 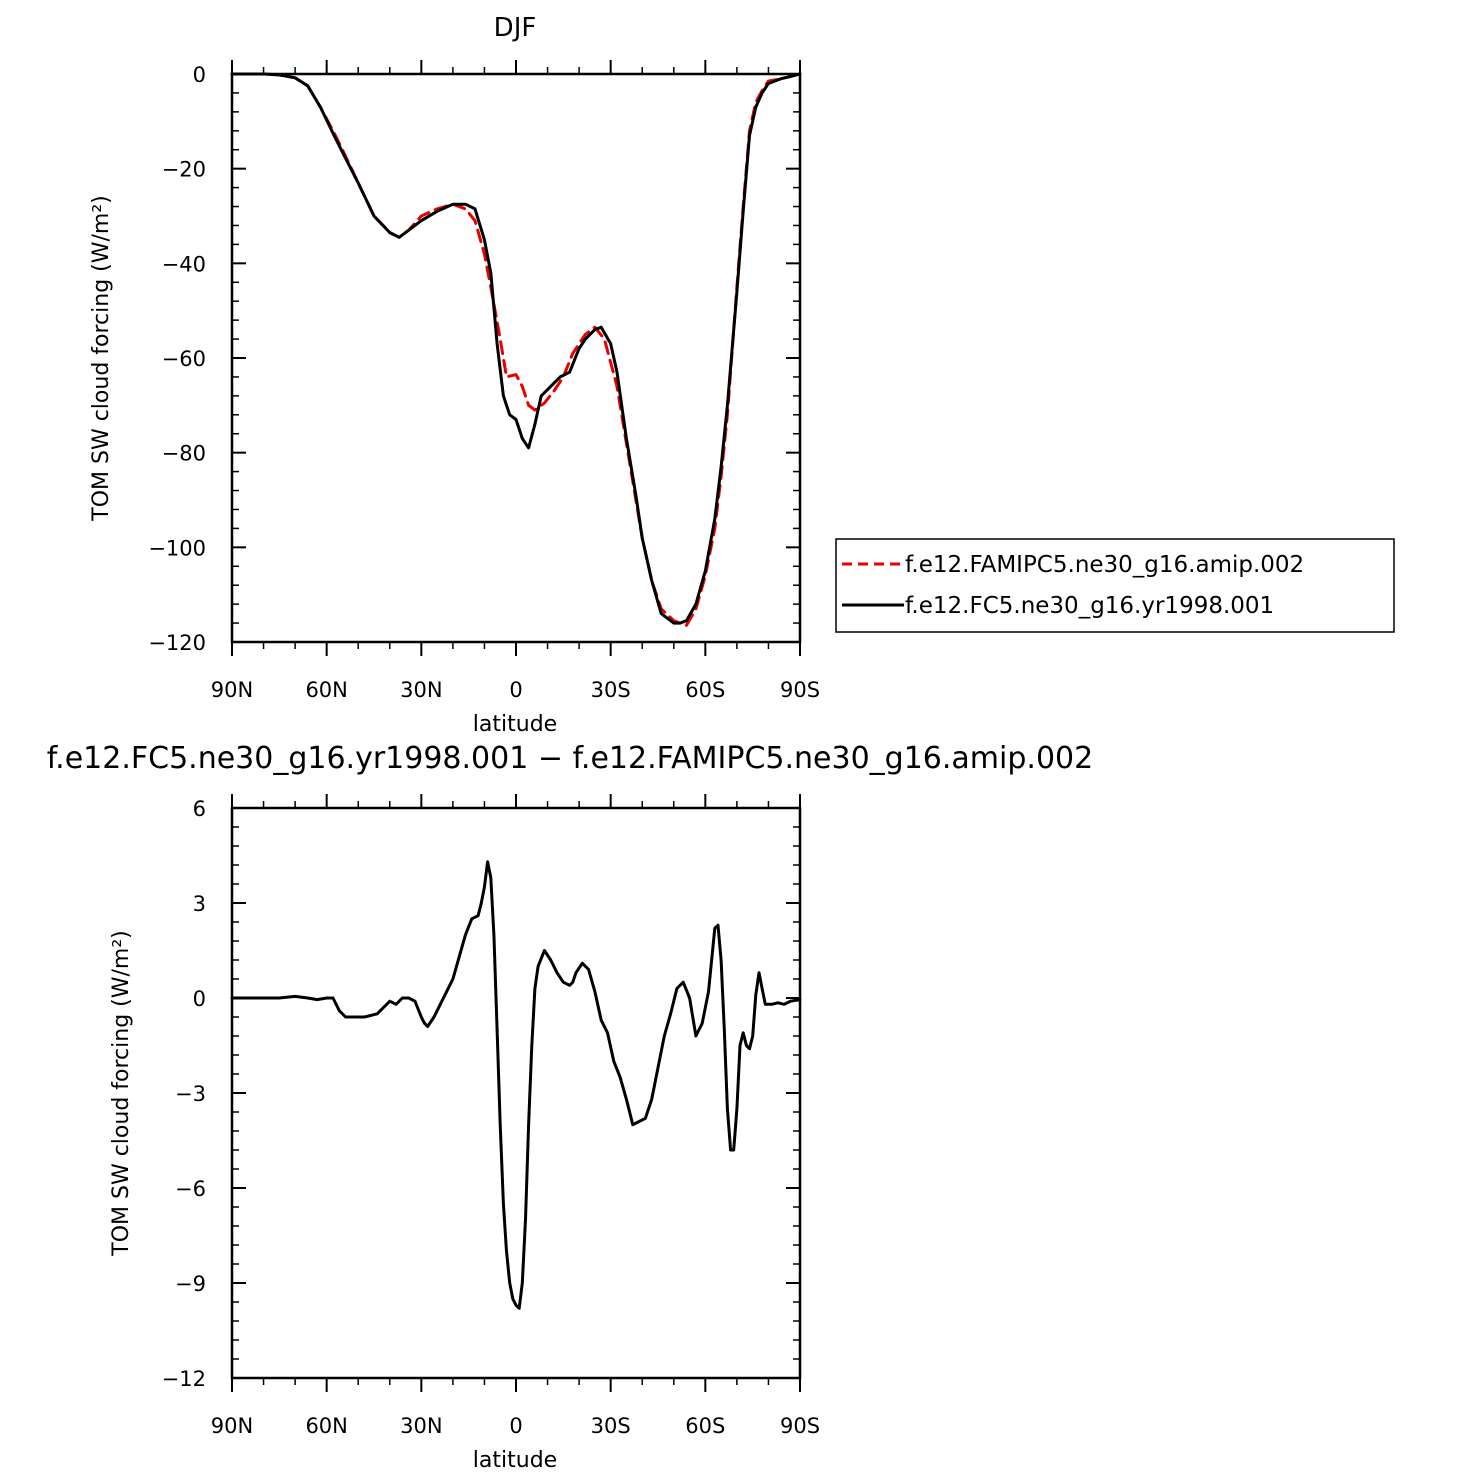 I want to click on bottom-panel-y-tick-labels: 6 3 0 −3 −6 −9 −12, so click(x=184, y=1094).